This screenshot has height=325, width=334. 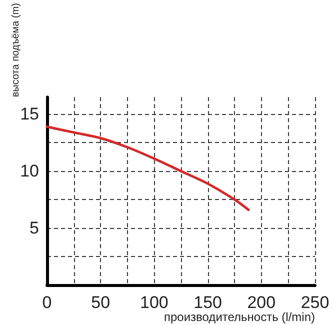 What do you see at coordinates (315, 302) in the screenshot?
I see `x-tick-label: 250` at bounding box center [315, 302].